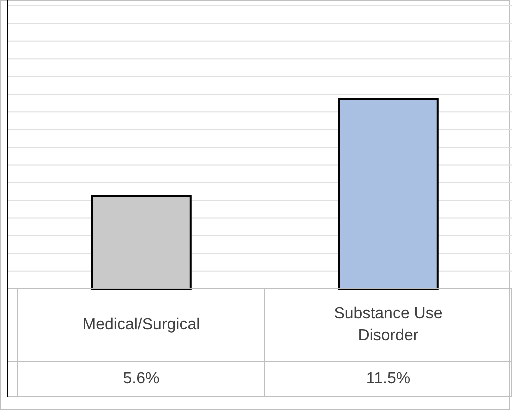 The image size is (513, 413). What do you see at coordinates (388, 325) in the screenshot?
I see `x-tick-label: Substance Use Disorder` at bounding box center [388, 325].